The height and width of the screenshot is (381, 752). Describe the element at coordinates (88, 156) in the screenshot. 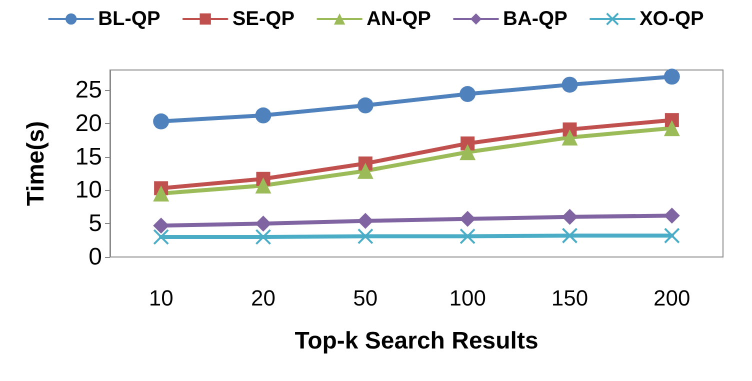

I see `y-tick-label: 15` at that location.